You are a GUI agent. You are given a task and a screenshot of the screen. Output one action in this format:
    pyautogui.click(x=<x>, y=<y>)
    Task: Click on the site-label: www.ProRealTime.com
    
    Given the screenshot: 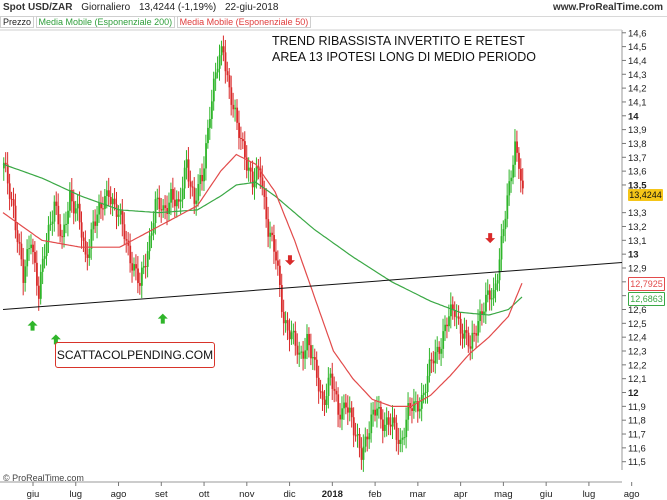 What is the action you would take?
    pyautogui.click(x=607, y=7)
    